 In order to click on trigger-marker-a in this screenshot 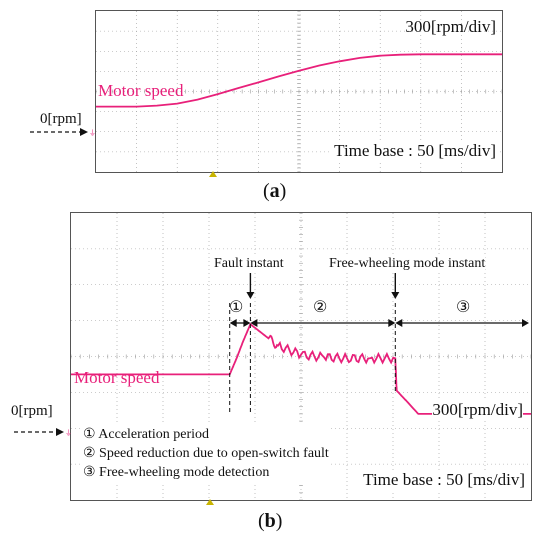, I will do `click(213, 174)`.